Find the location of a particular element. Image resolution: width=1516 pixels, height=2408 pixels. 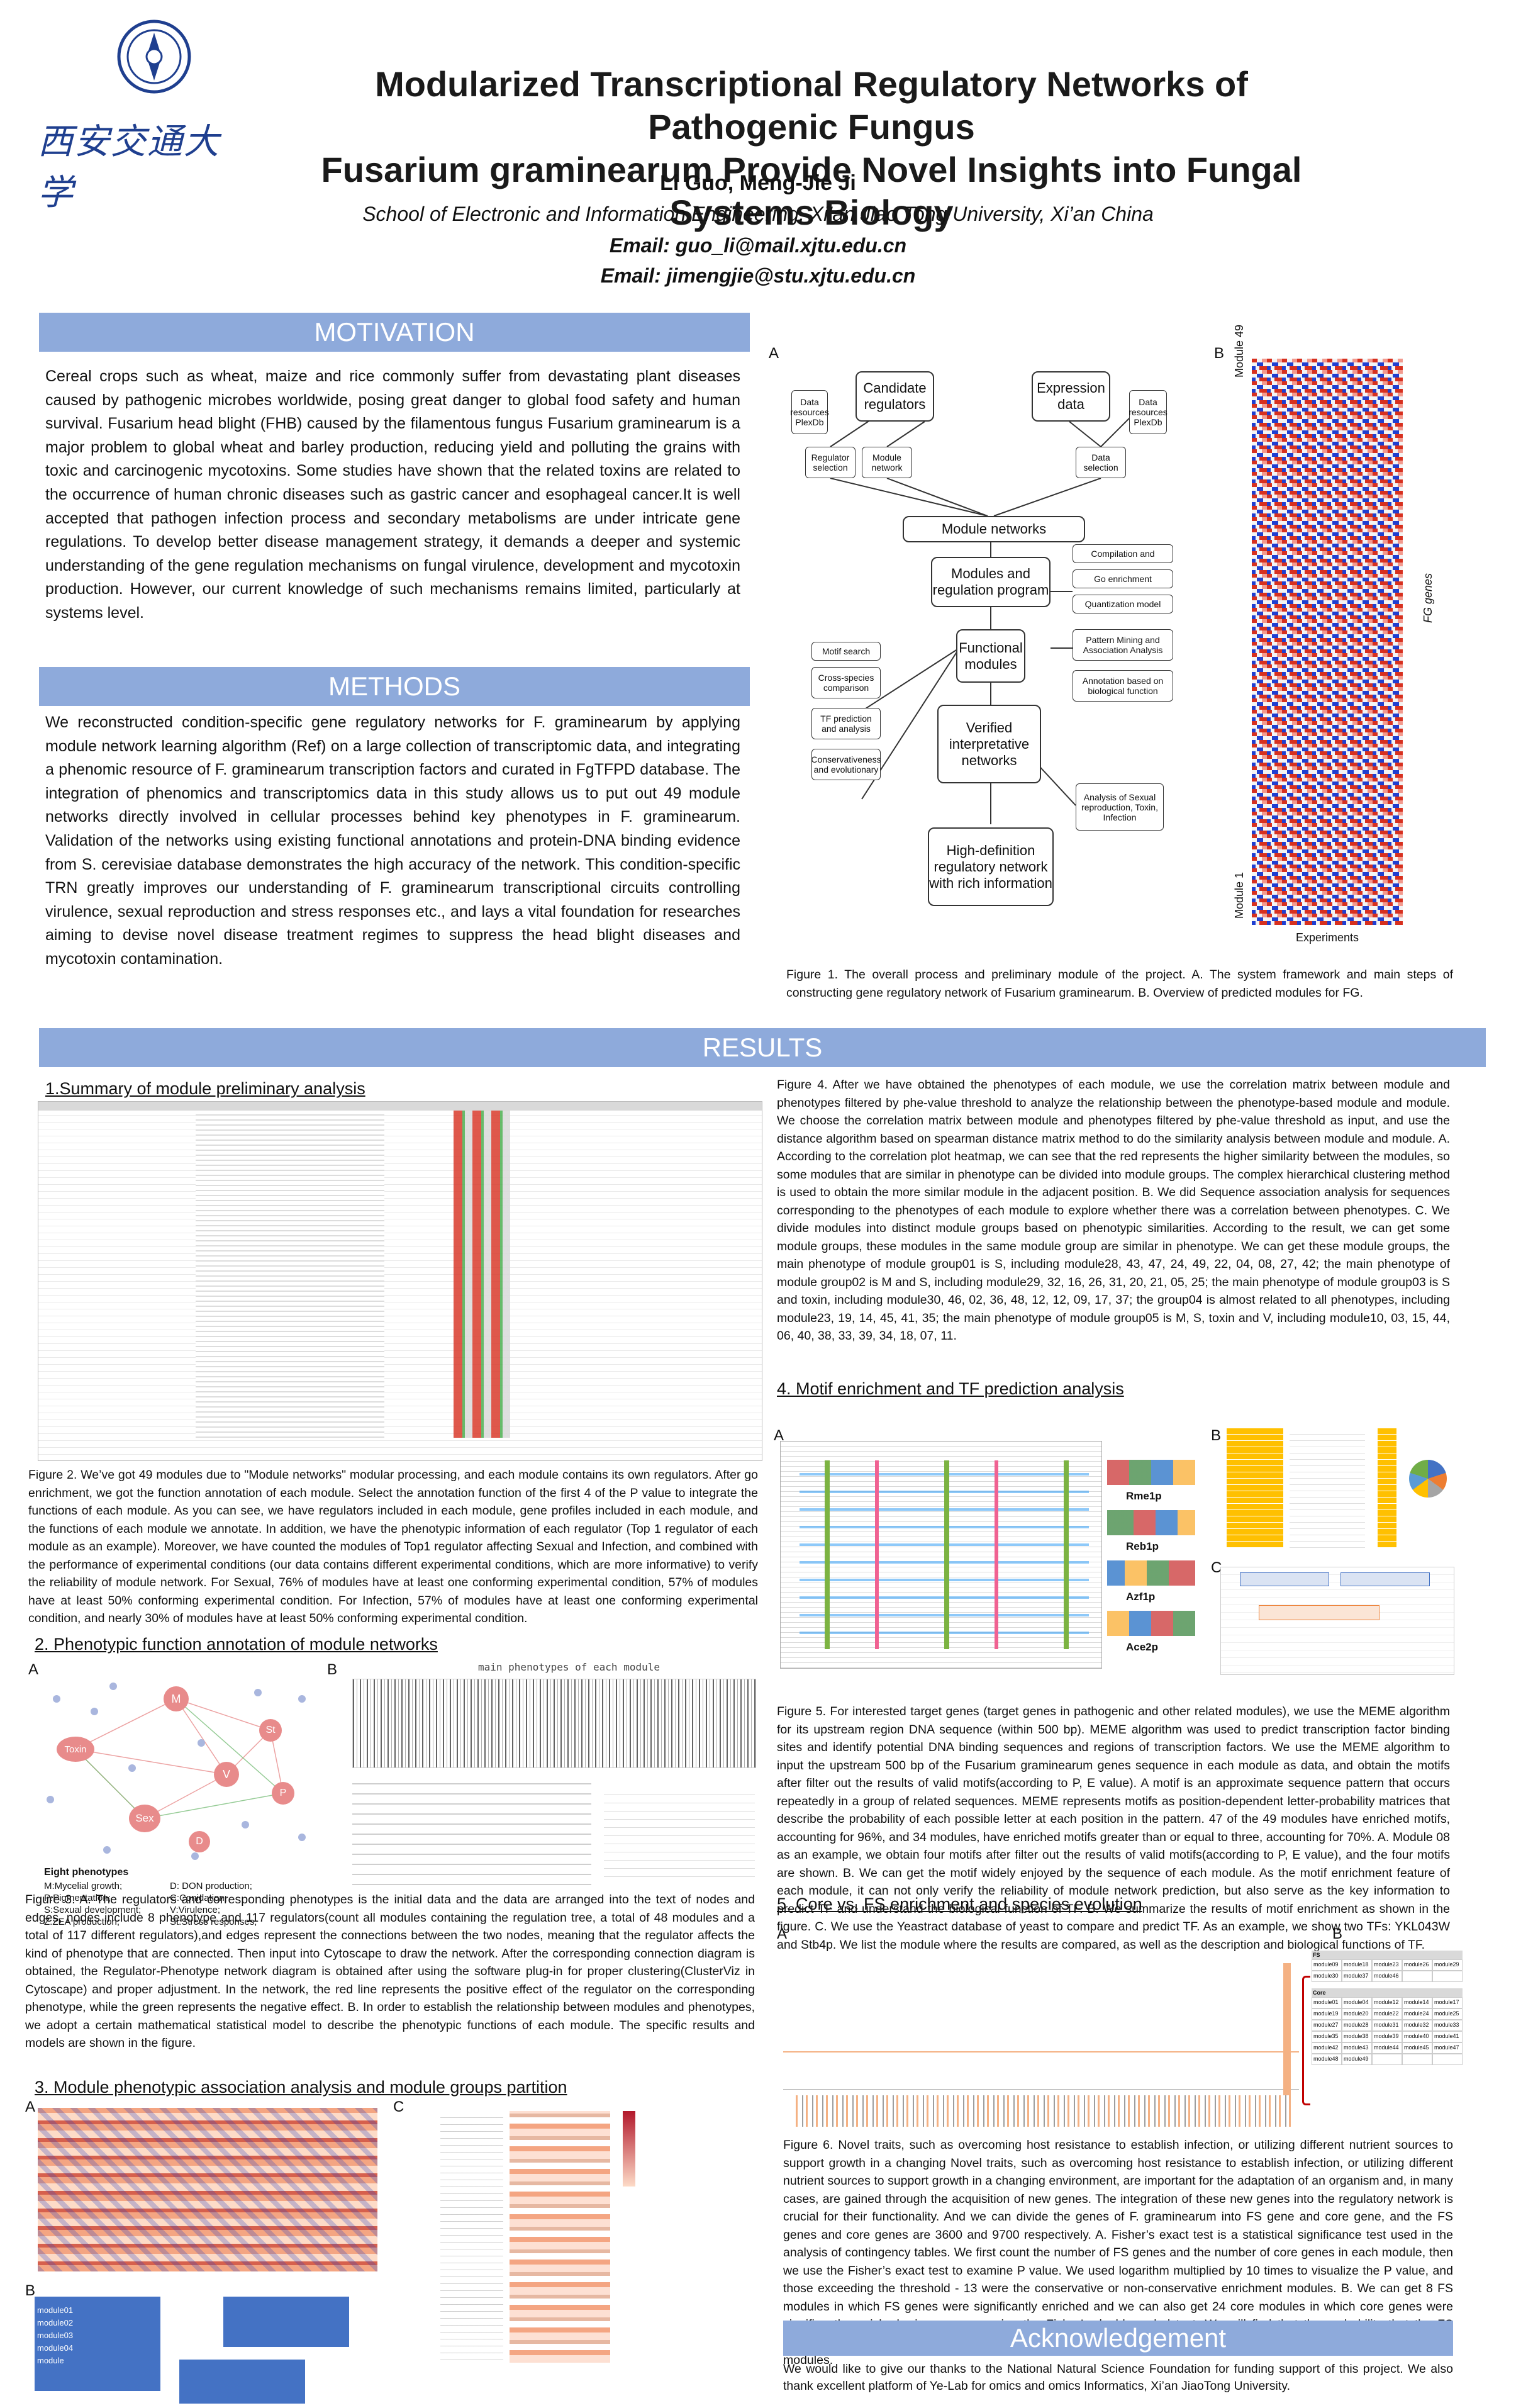

functional-modules-box: Functional modules is located at coordinates (990, 656).